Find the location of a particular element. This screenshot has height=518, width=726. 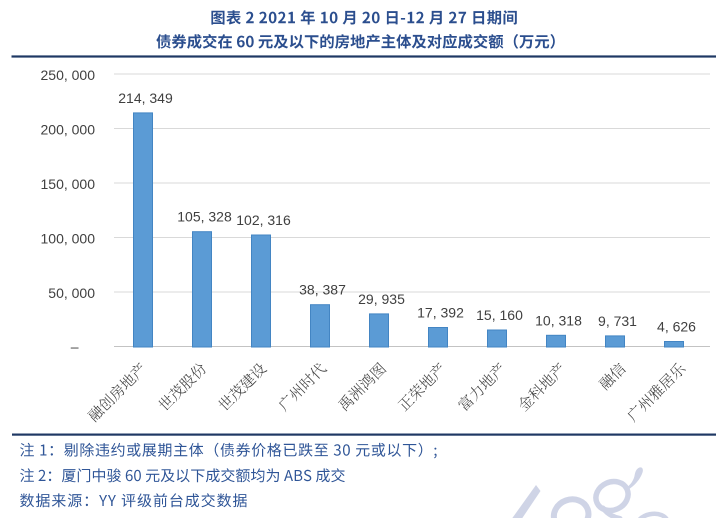

svg-text: 15, 160 is located at coordinates (499, 315).